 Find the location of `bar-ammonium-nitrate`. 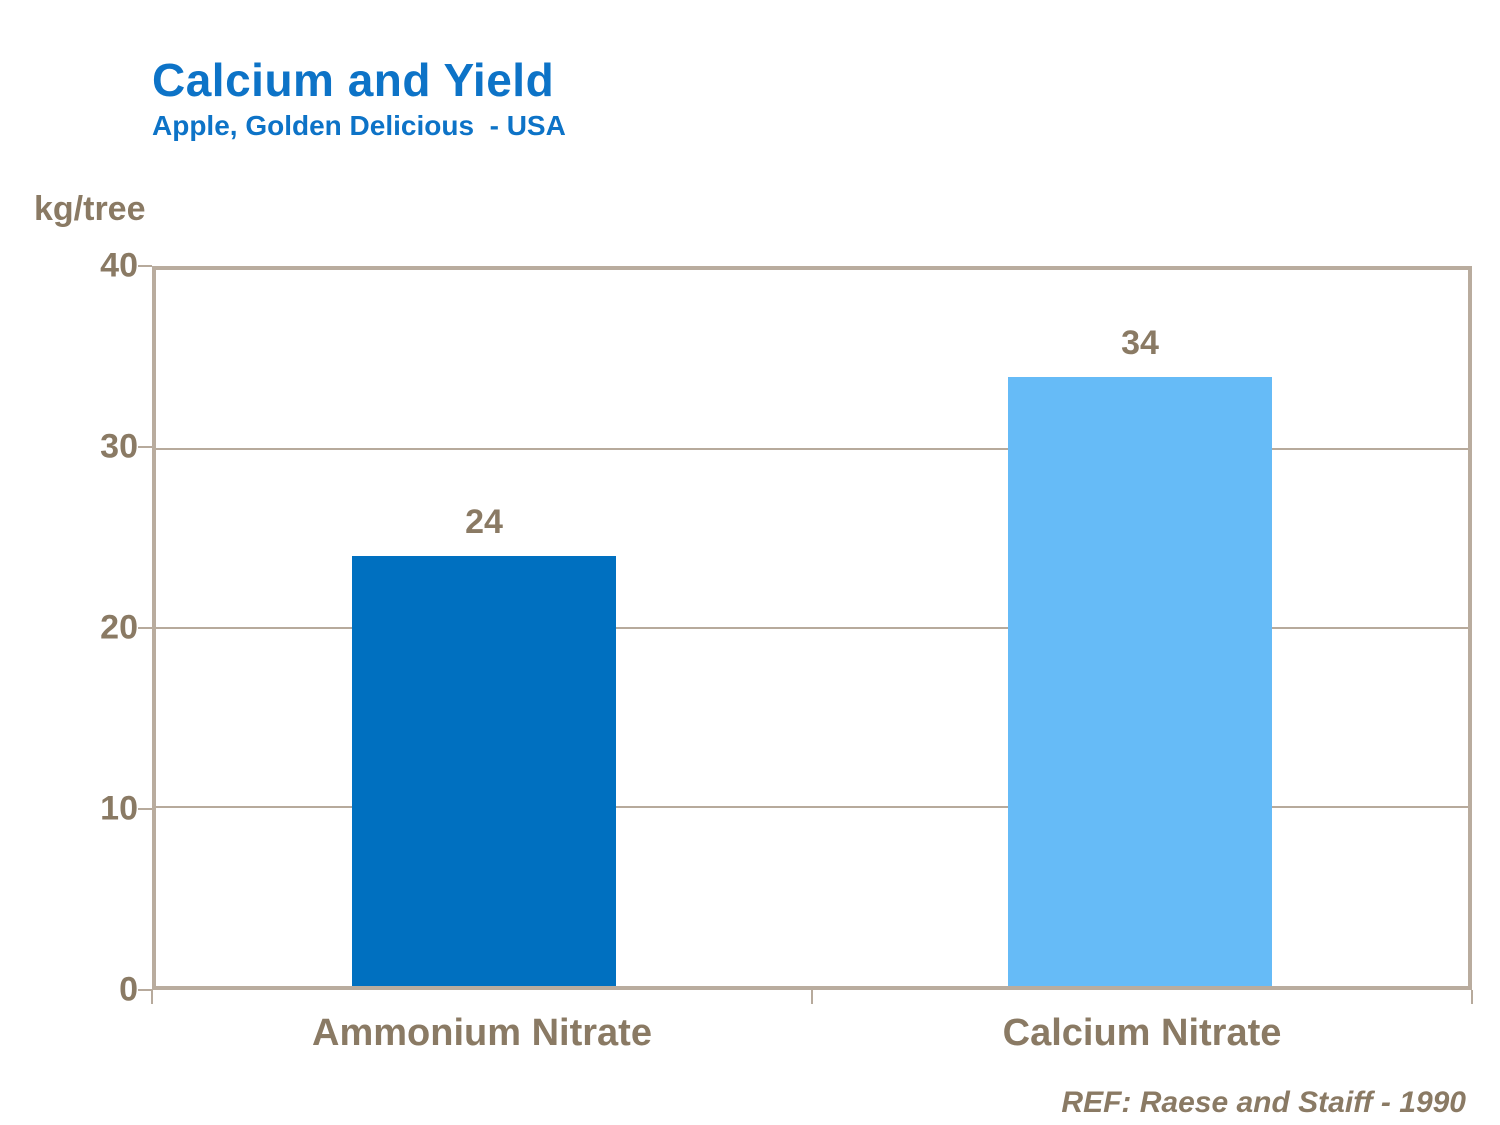

bar-ammonium-nitrate is located at coordinates (484, 771).